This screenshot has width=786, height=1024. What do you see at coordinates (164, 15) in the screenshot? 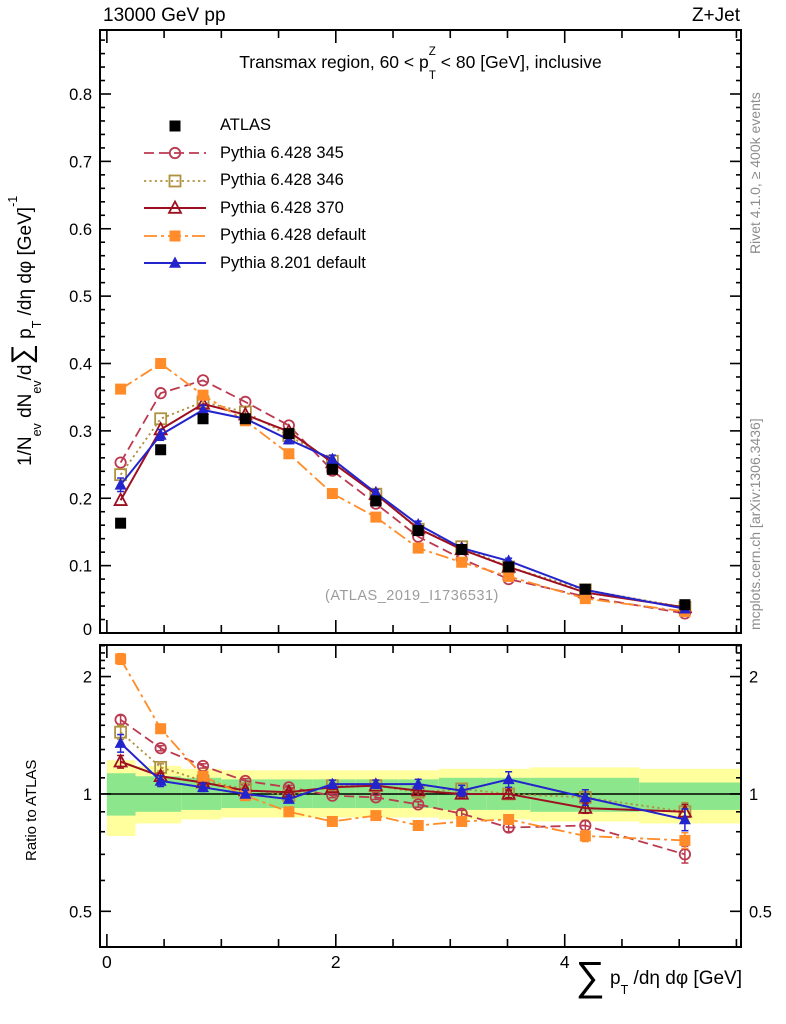
I see `beam-energy-label: 13000 GeV pp` at bounding box center [164, 15].